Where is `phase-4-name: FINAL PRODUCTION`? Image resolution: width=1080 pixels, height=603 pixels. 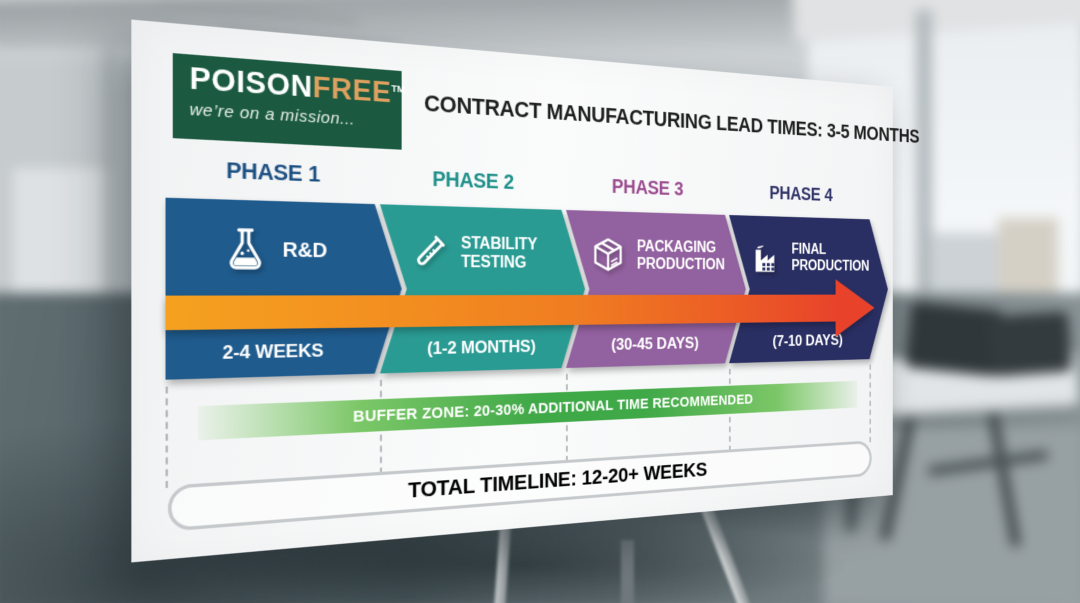
phase-4-name: FINAL PRODUCTION is located at coordinates (830, 258).